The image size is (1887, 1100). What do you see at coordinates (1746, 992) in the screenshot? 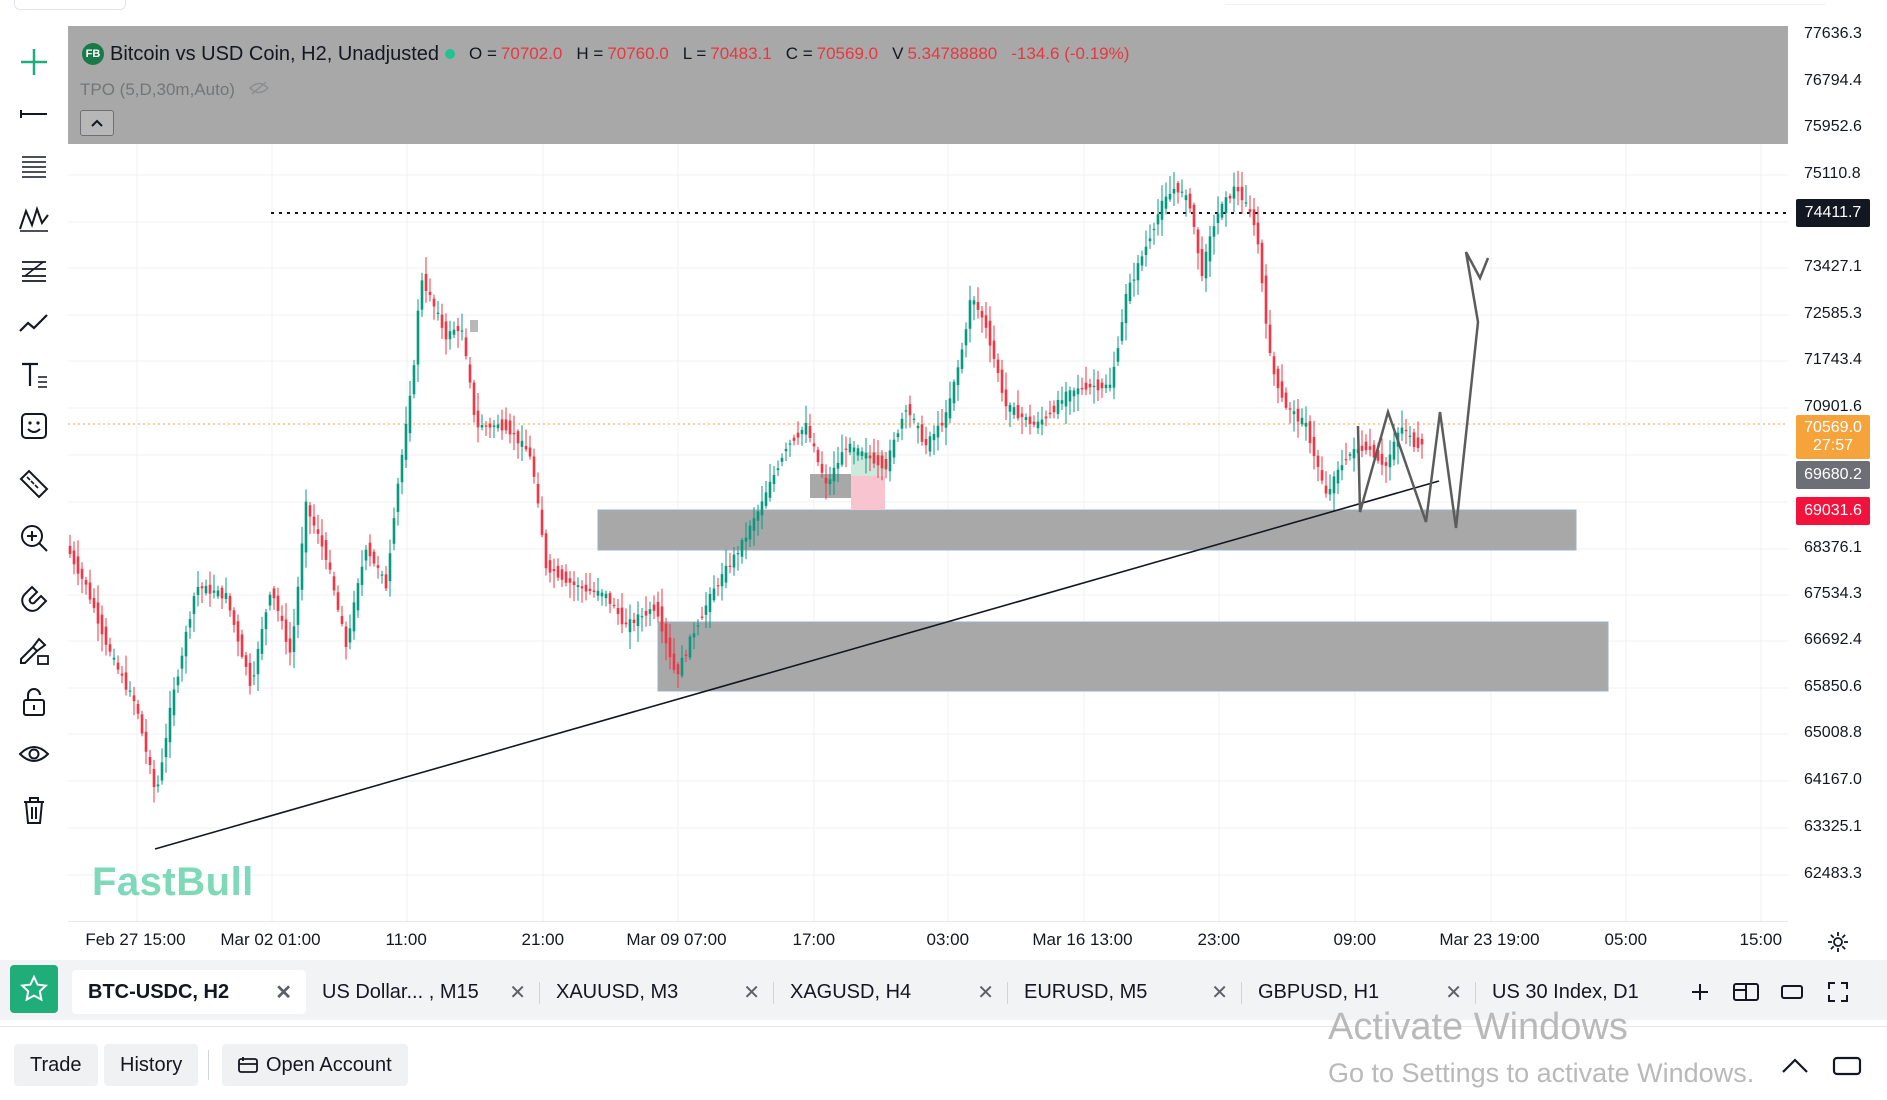
I see `layout-icon` at bounding box center [1746, 992].